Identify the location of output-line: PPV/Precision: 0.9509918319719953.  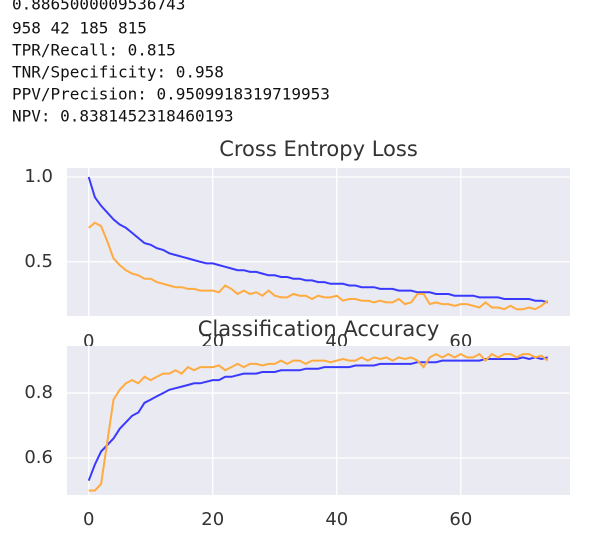
(171, 94).